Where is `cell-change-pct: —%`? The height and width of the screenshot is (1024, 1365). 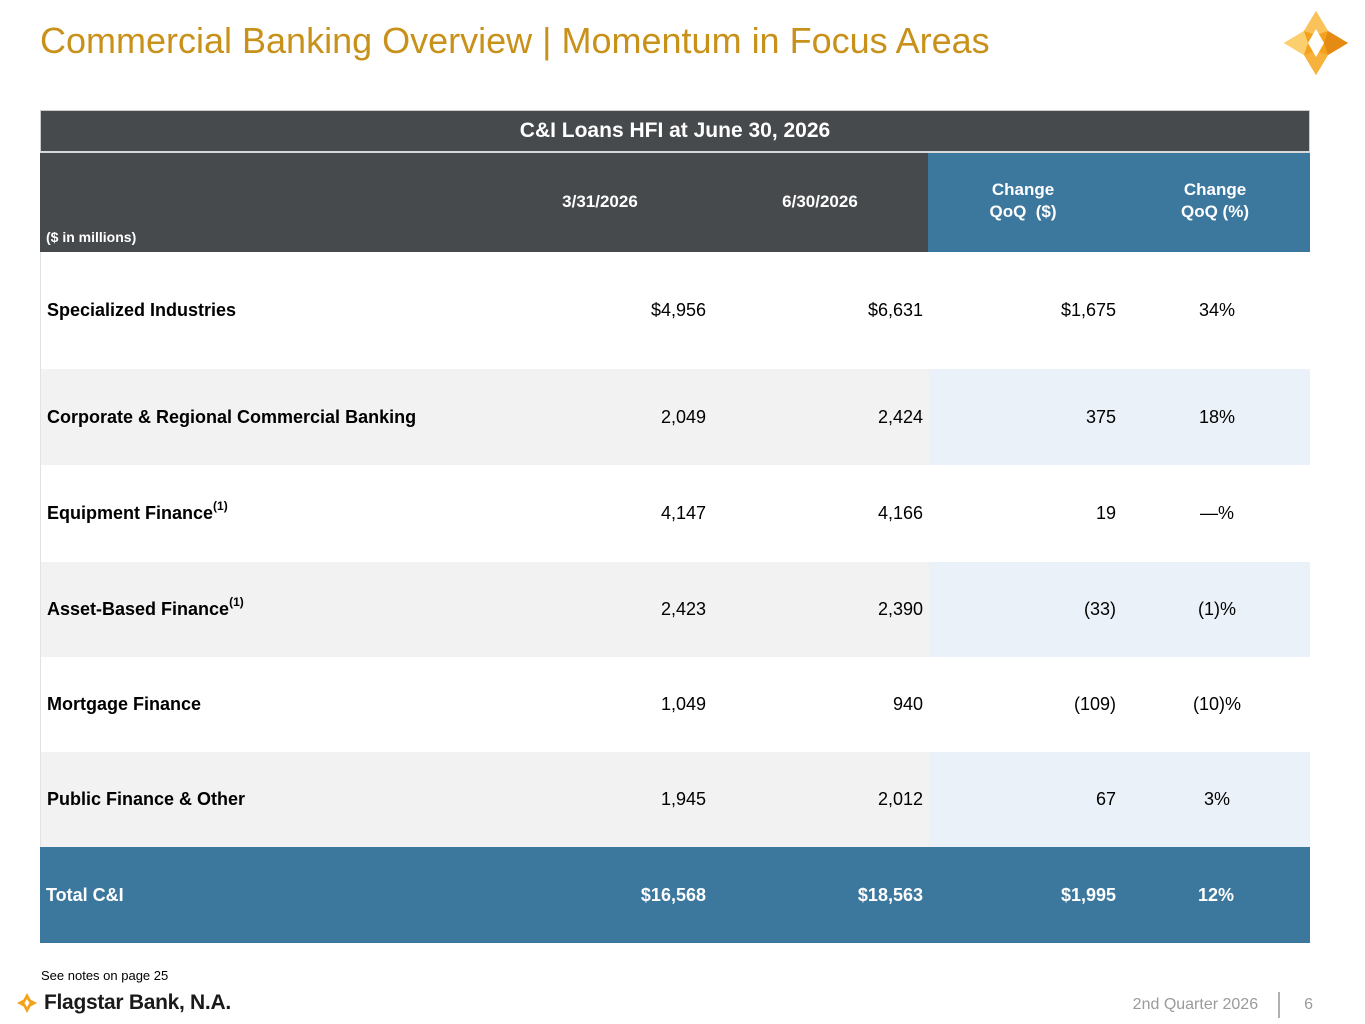
cell-change-pct: —% is located at coordinates (1216, 513).